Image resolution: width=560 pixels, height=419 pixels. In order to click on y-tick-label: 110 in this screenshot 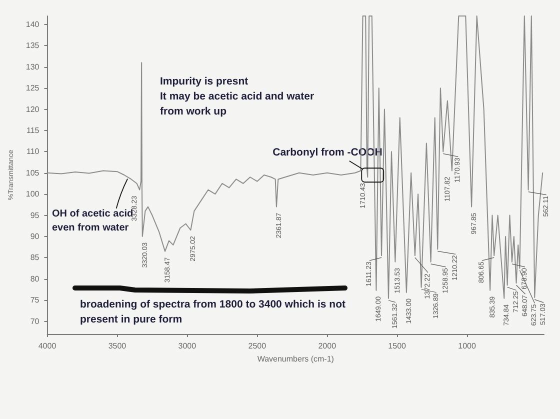, I will do `click(33, 151)`.